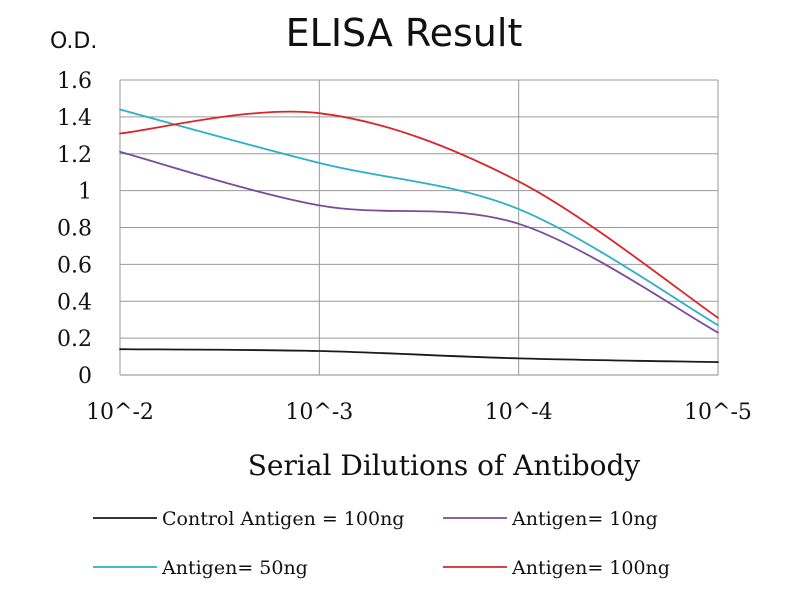  I want to click on y-tick-label: 0.2, so click(74, 339).